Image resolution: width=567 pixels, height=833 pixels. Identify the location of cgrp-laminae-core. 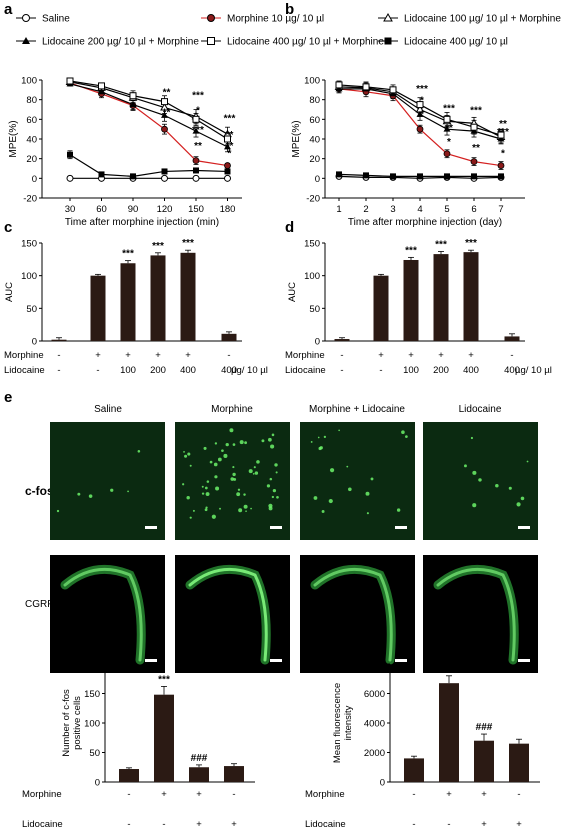
(103, 614).